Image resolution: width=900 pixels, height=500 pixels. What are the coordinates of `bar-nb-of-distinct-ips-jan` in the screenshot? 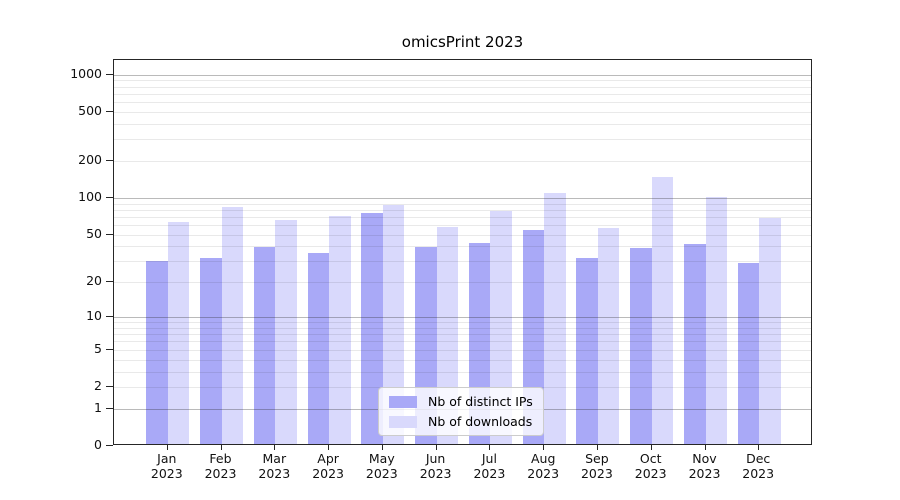 It's located at (157, 352).